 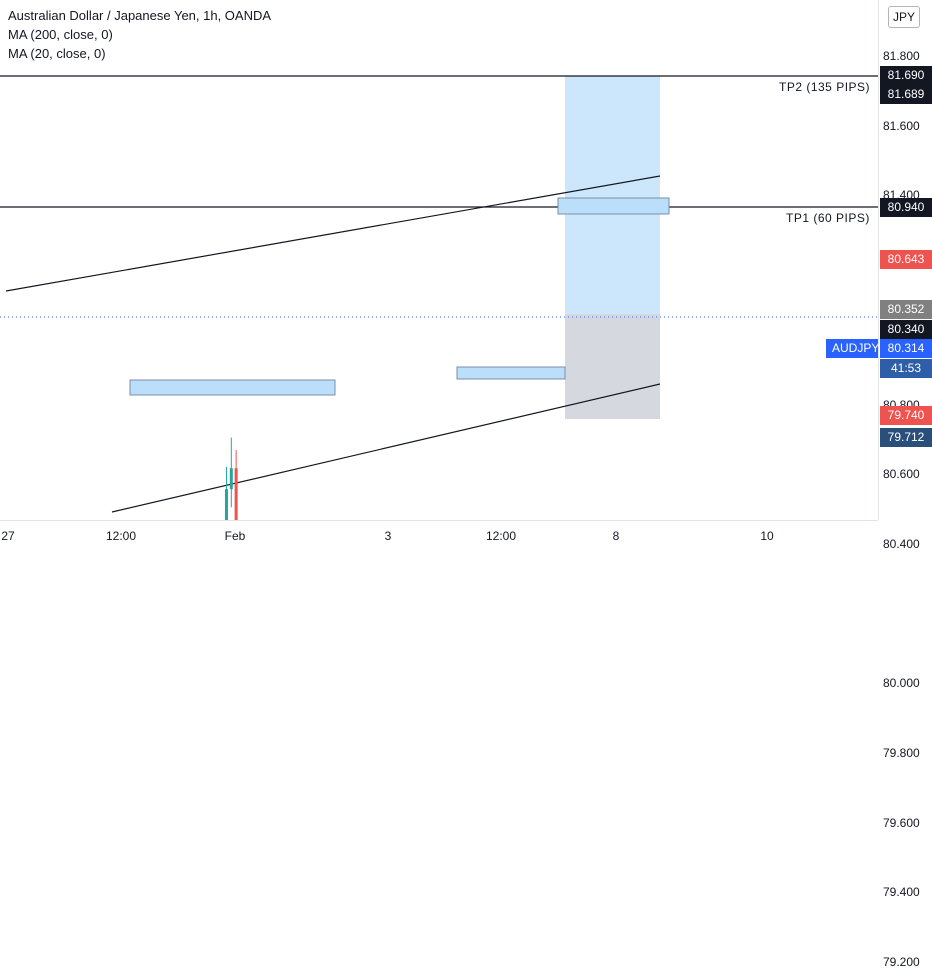 I want to click on time-axis: 27 12:00 Feb 3 12:00 8 10, so click(x=439, y=535).